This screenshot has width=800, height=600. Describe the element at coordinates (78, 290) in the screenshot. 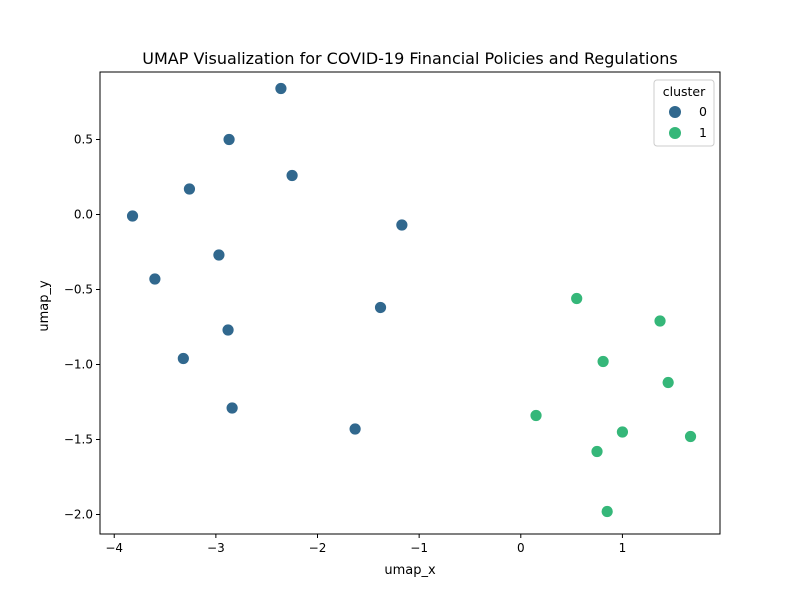

I see `y-tick-label: −0.5` at that location.